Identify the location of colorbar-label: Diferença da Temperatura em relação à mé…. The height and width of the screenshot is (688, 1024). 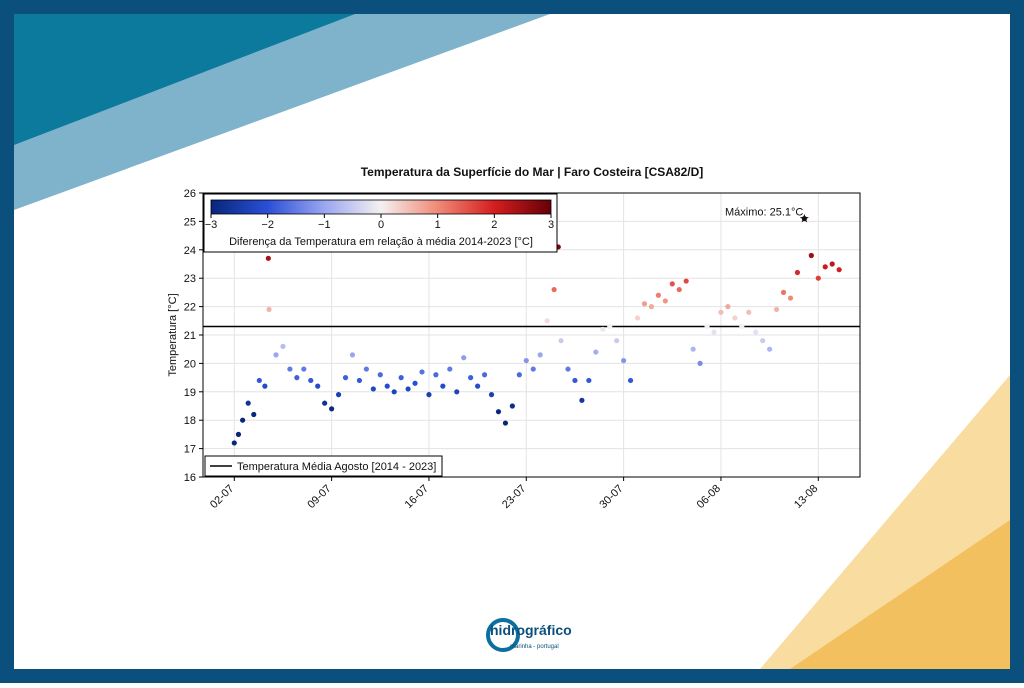
(381, 242).